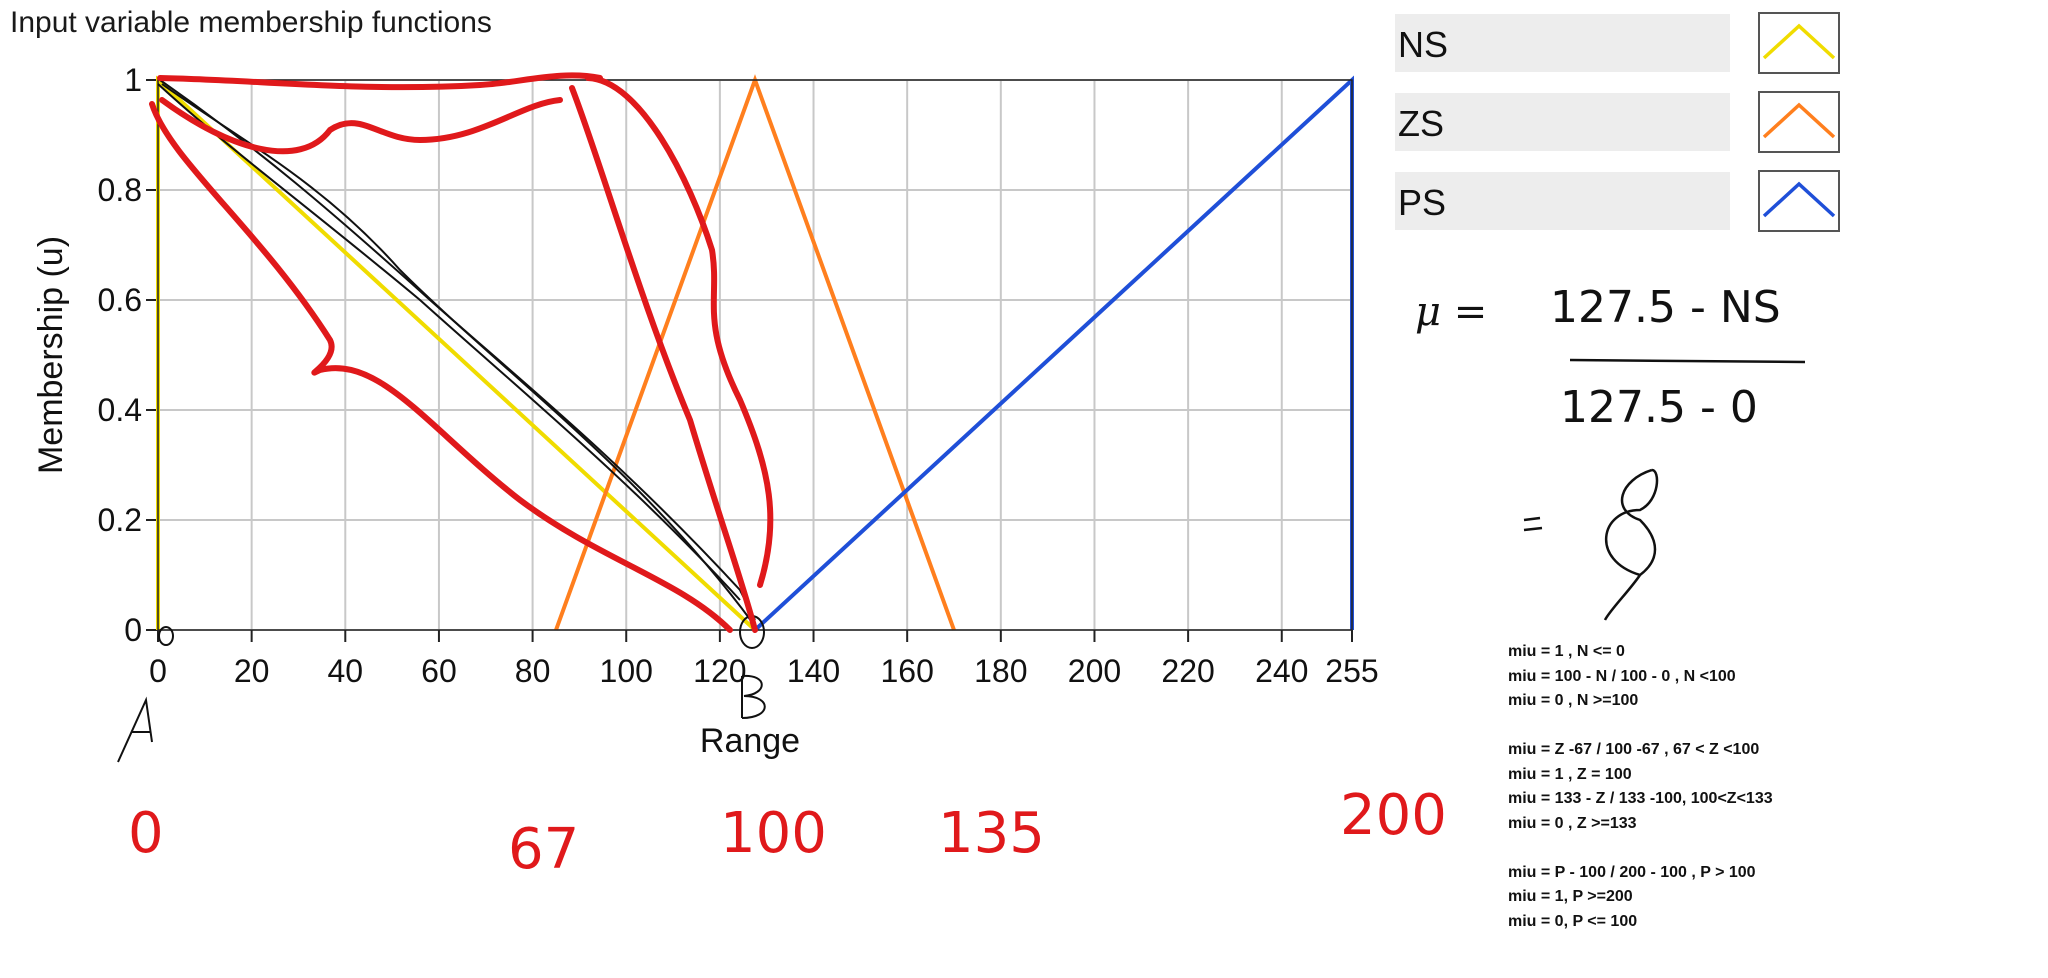 This screenshot has height=978, width=2048. What do you see at coordinates (133, 630) in the screenshot?
I see `y-tick-label: 0` at bounding box center [133, 630].